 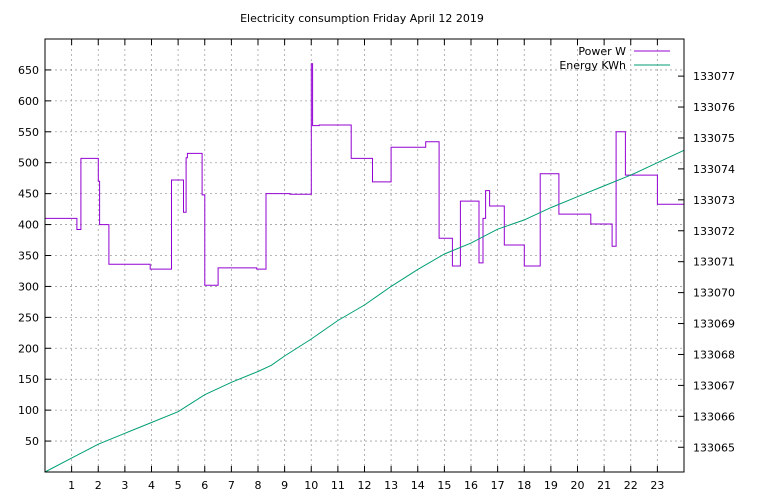 What do you see at coordinates (28, 286) in the screenshot?
I see `y-tick-label: 300` at bounding box center [28, 286].